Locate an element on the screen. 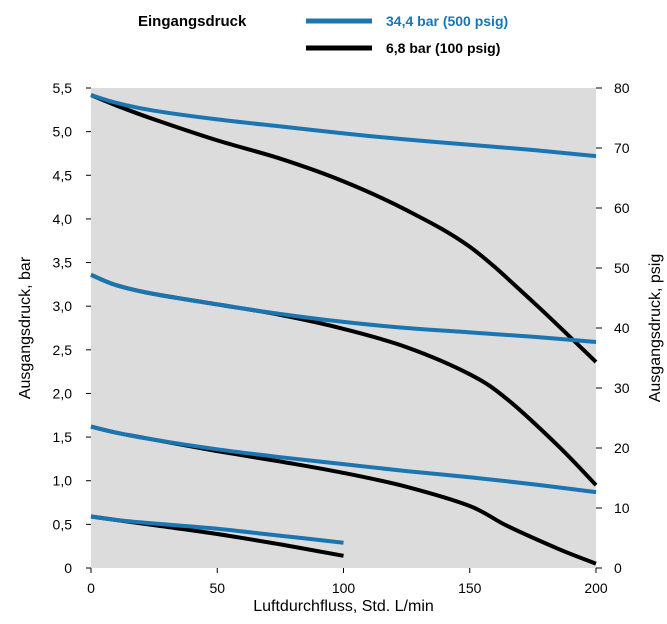 The height and width of the screenshot is (624, 667). legend-label-6-bar: 6,8 bar (100 psig) is located at coordinates (443, 48).